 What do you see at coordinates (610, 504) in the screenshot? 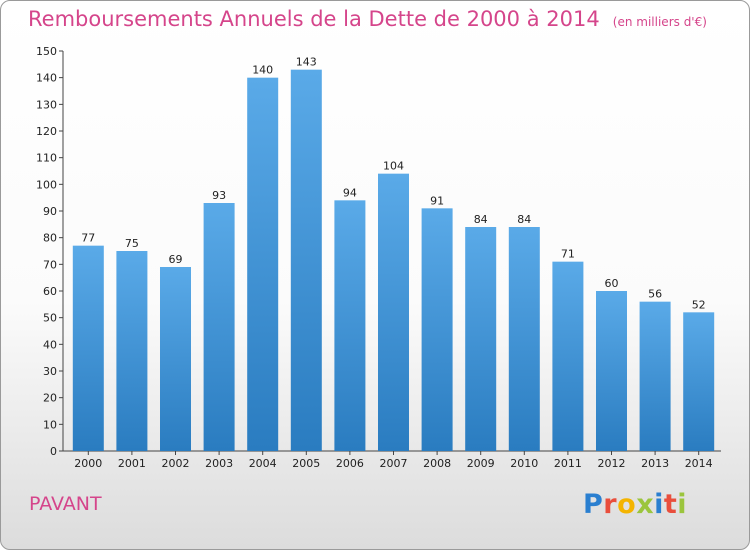
I see `logo-letter: r` at bounding box center [610, 504].